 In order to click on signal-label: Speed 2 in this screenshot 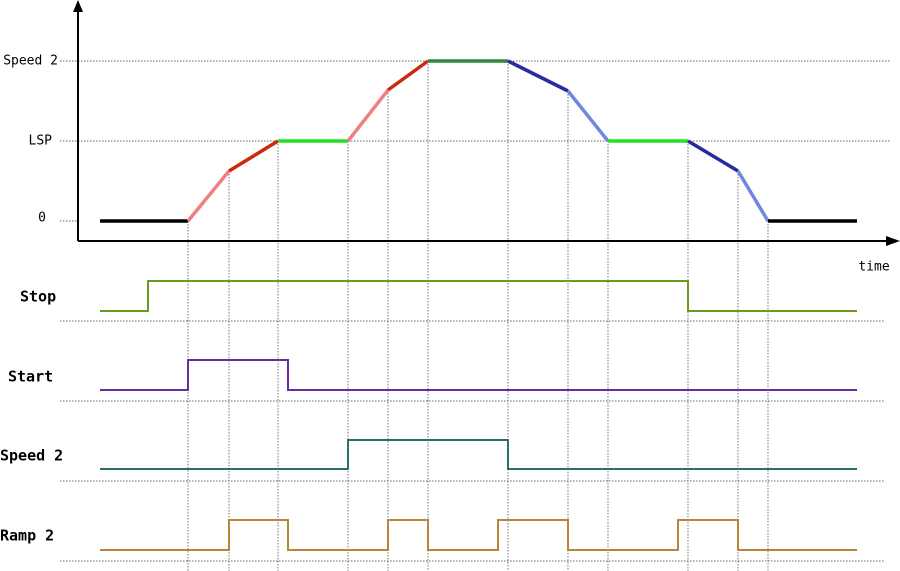, I will do `click(31, 456)`.